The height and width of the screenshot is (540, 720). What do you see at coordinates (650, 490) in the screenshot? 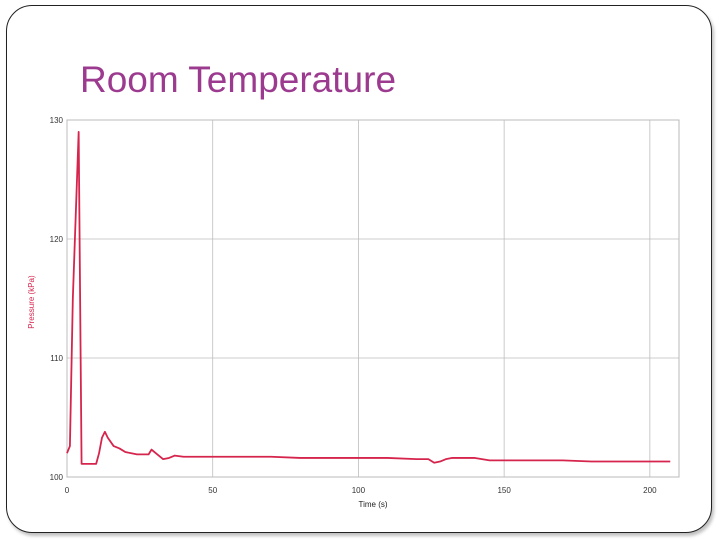
I see `x-tick-label: 200` at bounding box center [650, 490].